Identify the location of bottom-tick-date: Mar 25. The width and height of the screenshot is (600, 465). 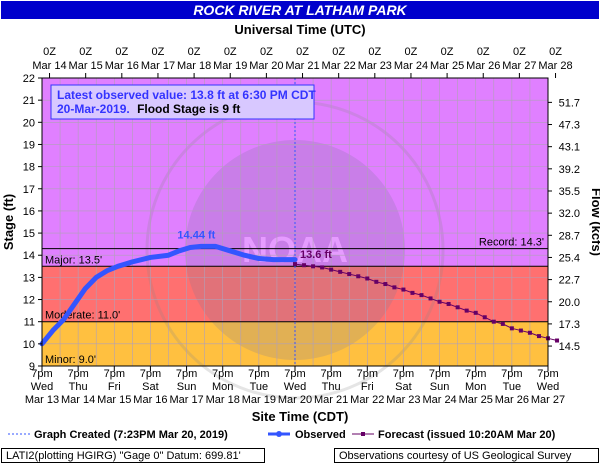
(476, 400).